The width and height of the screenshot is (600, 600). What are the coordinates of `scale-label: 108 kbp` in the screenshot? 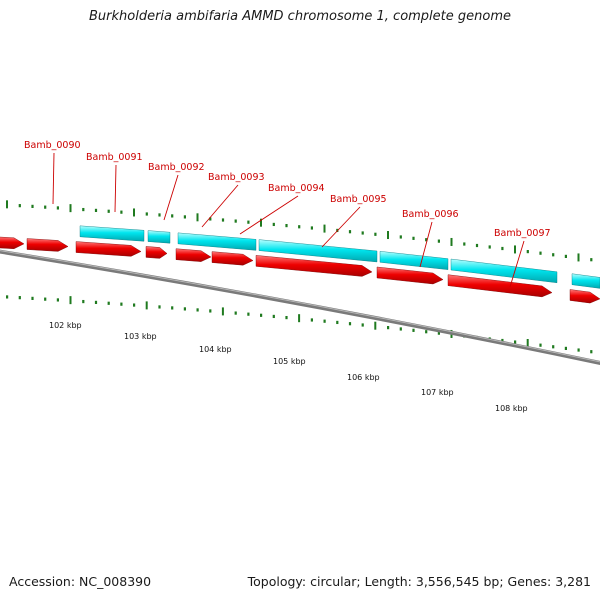 It's located at (511, 408).